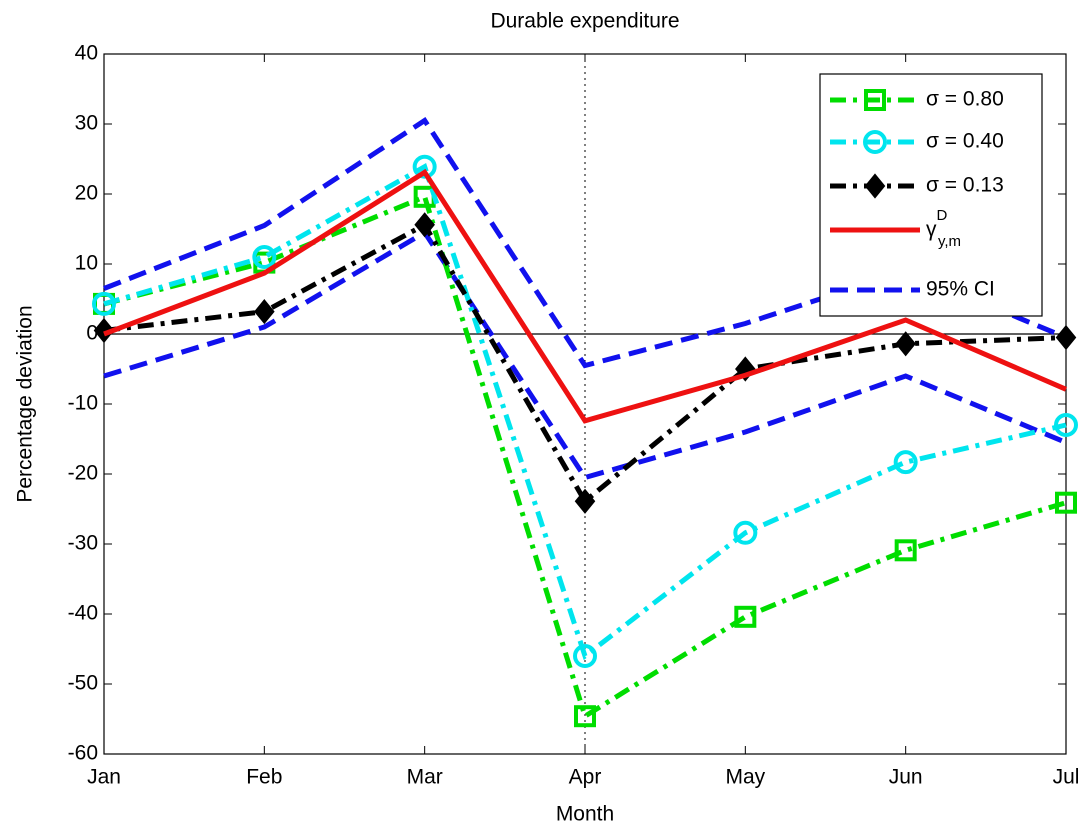 This screenshot has height=832, width=1088. Describe the element at coordinates (83, 473) in the screenshot. I see `y-tick-label: -20` at that location.